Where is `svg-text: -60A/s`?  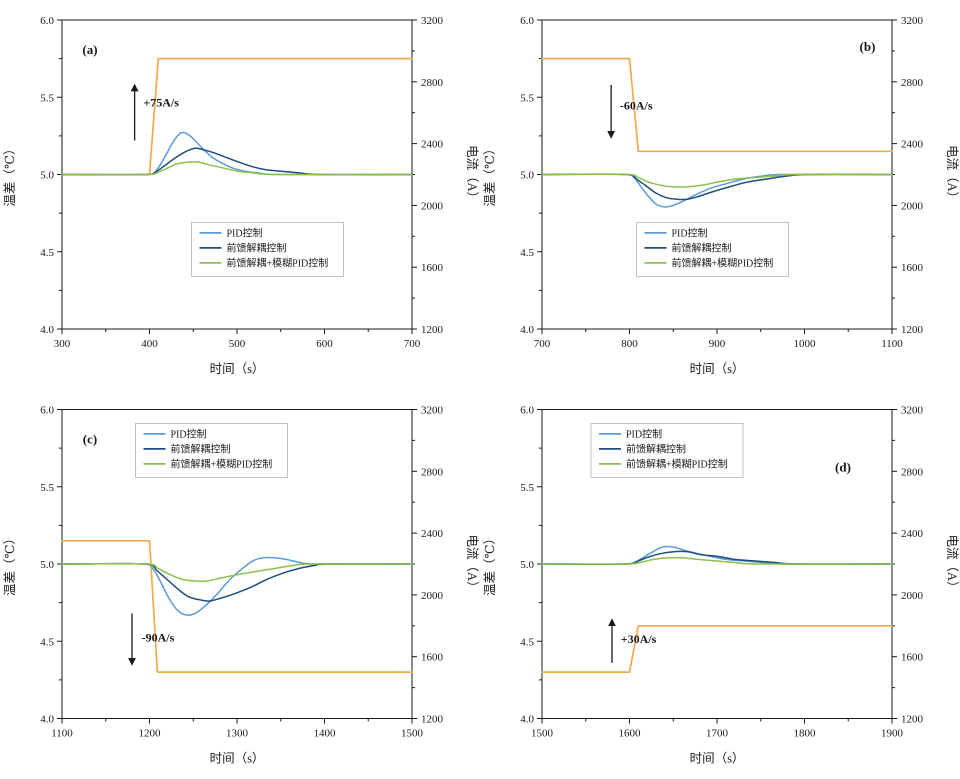 svg-text: -60A/s is located at coordinates (636, 106).